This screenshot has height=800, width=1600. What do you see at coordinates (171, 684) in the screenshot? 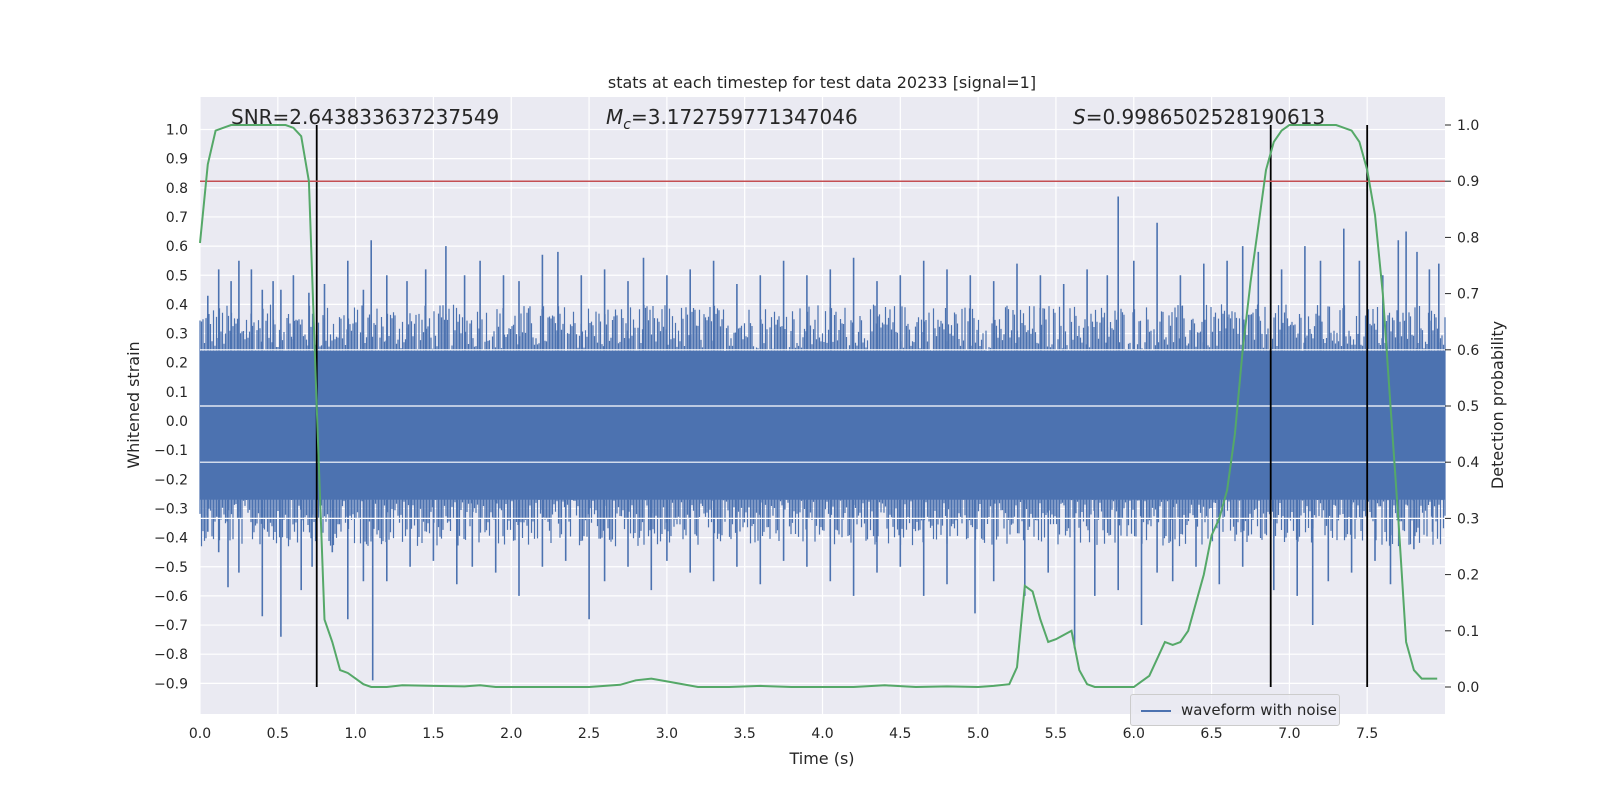
I see `left-y-tick-label-19: −0.9` at bounding box center [171, 684].